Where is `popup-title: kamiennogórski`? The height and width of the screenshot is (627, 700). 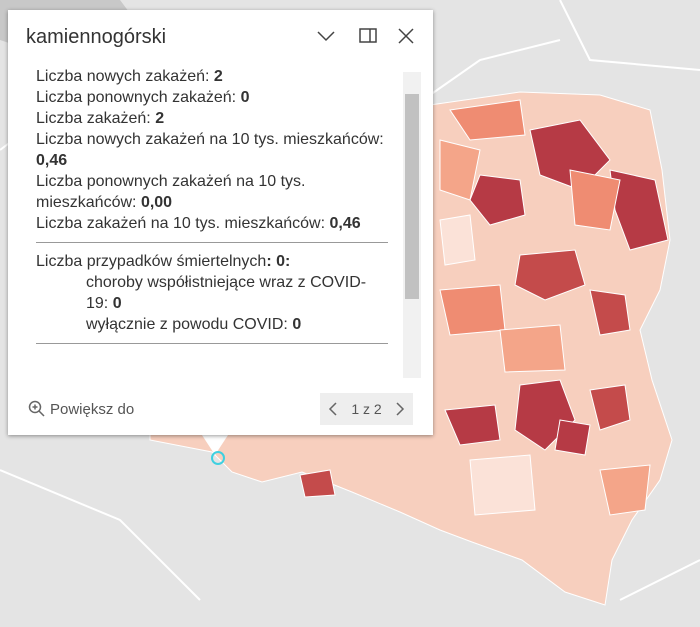 popup-title: kamiennogórski is located at coordinates (96, 37).